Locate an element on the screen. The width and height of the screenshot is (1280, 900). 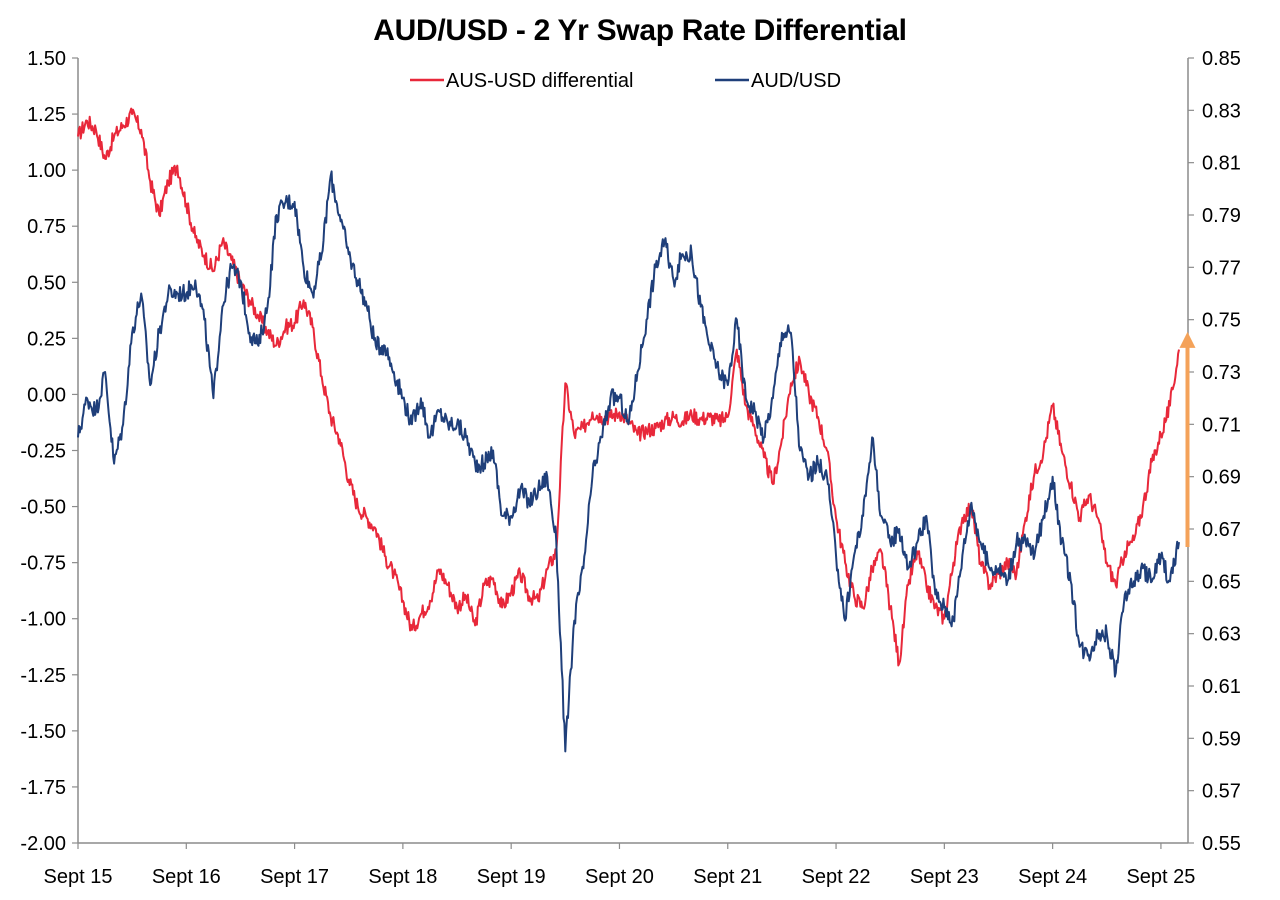
left-tick-label: 1.50 is located at coordinates (46, 59).